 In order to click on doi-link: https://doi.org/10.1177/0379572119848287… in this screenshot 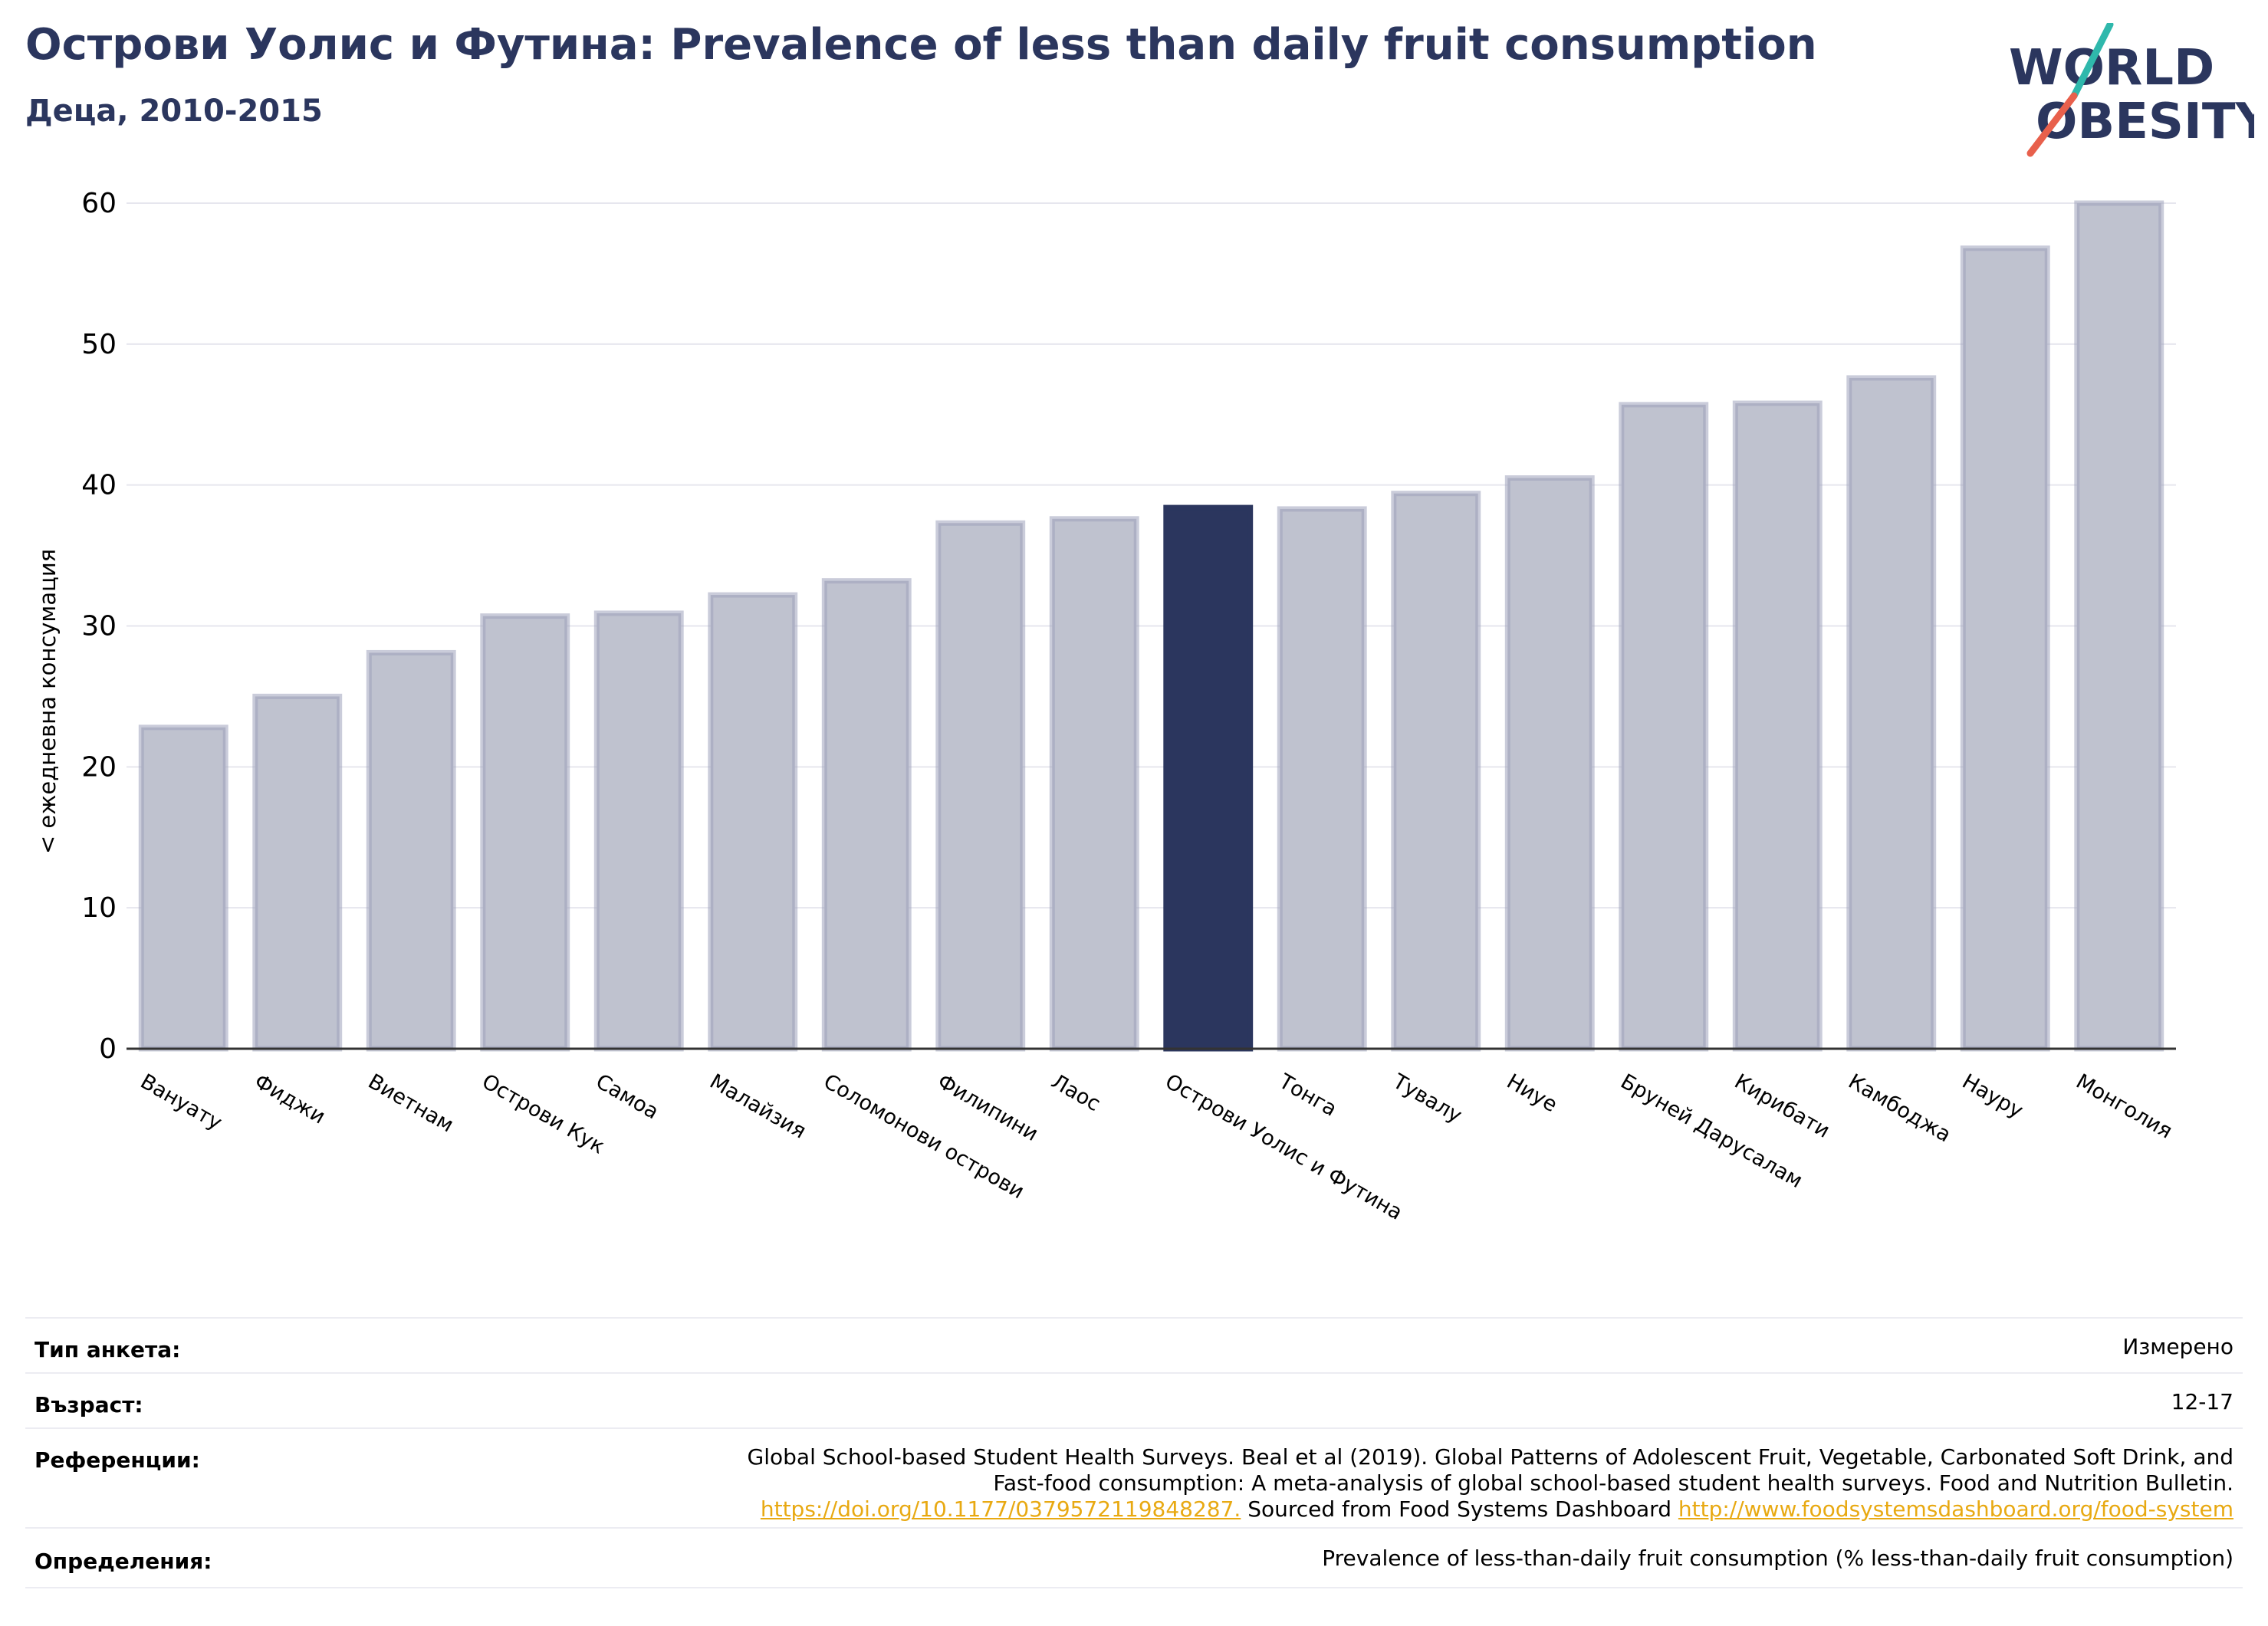, I will do `click(1000, 1509)`.